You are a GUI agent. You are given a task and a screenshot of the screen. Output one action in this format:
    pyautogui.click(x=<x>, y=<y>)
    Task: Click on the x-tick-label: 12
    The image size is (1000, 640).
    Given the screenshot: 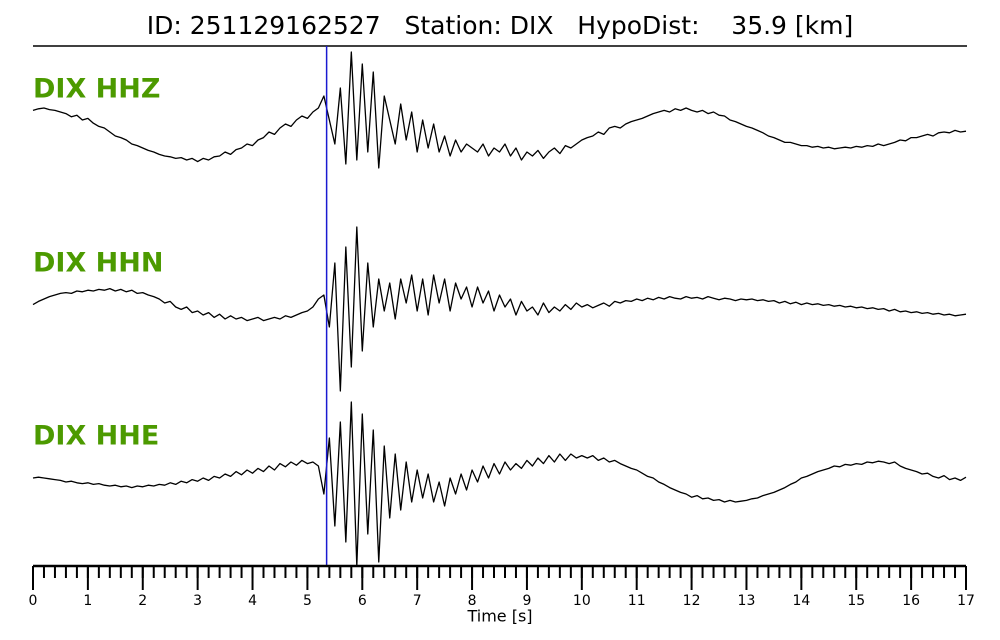 What is the action you would take?
    pyautogui.click(x=692, y=601)
    